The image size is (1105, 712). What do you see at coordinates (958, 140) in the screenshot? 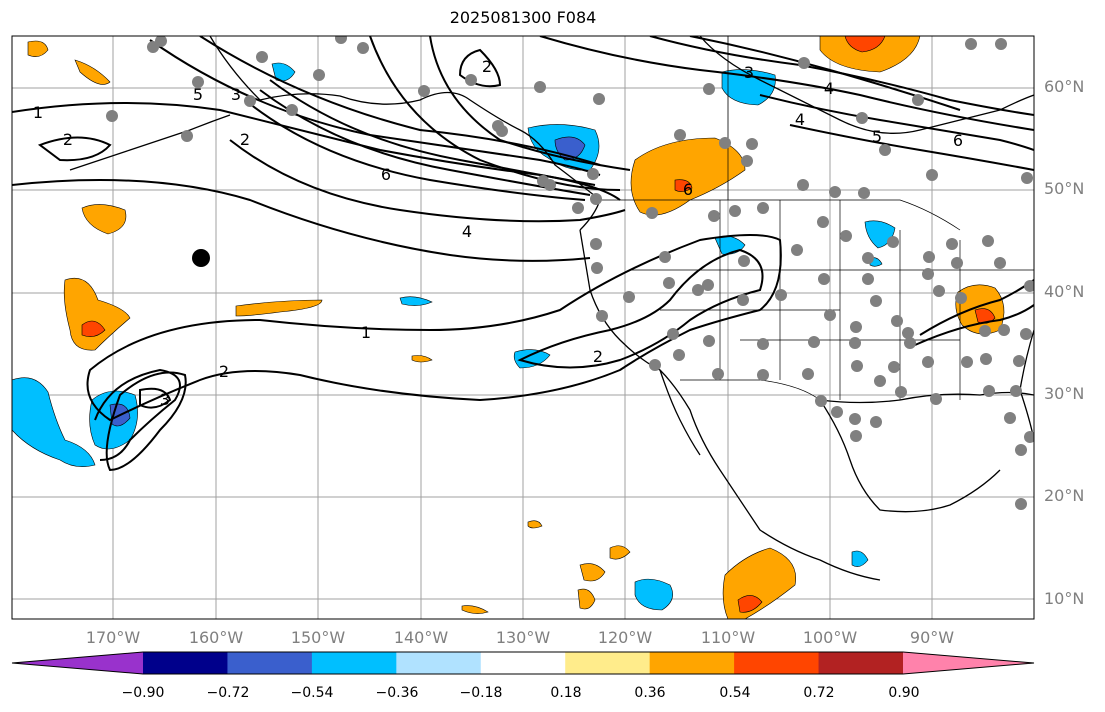
I see `contour-label: 6` at bounding box center [958, 140].